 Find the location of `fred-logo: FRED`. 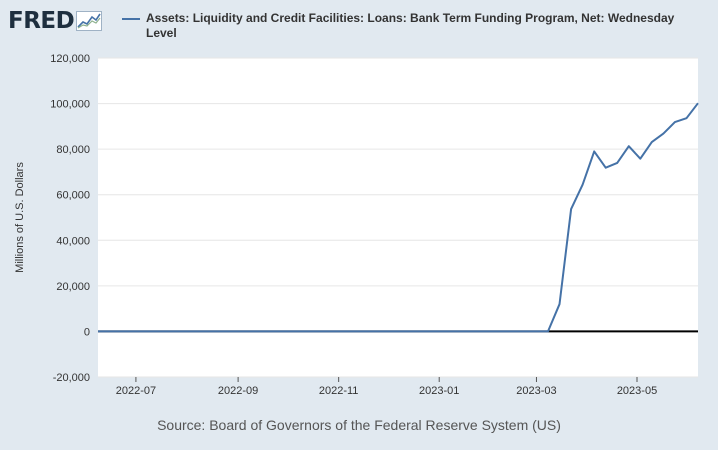

fred-logo: FRED is located at coordinates (55, 21).